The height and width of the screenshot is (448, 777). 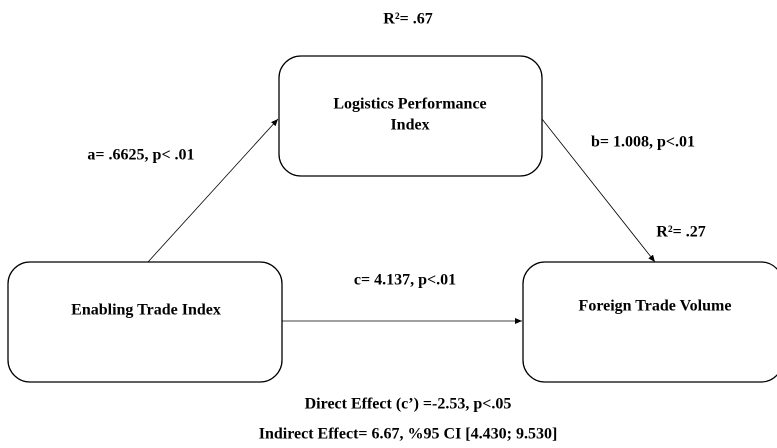 What do you see at coordinates (145, 322) in the screenshot?
I see `predictor-box` at bounding box center [145, 322].